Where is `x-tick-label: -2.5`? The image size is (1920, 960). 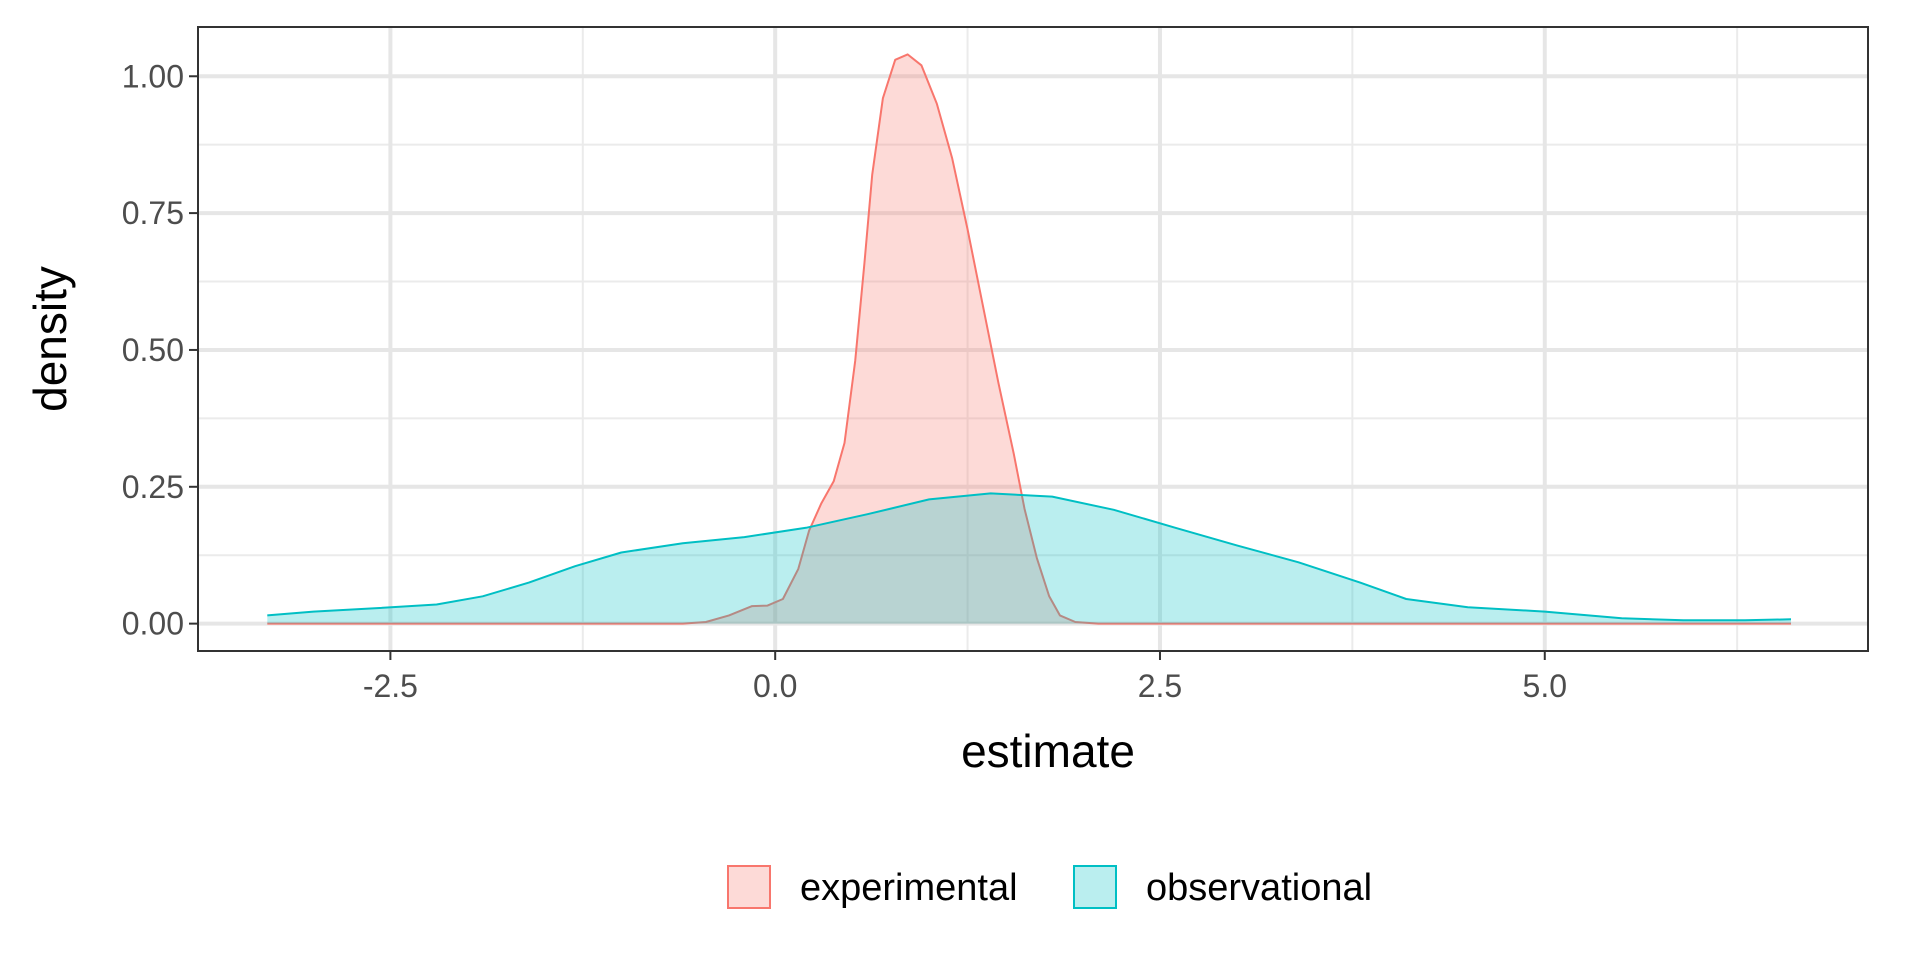
x-tick-label: -2.5 is located at coordinates (390, 686).